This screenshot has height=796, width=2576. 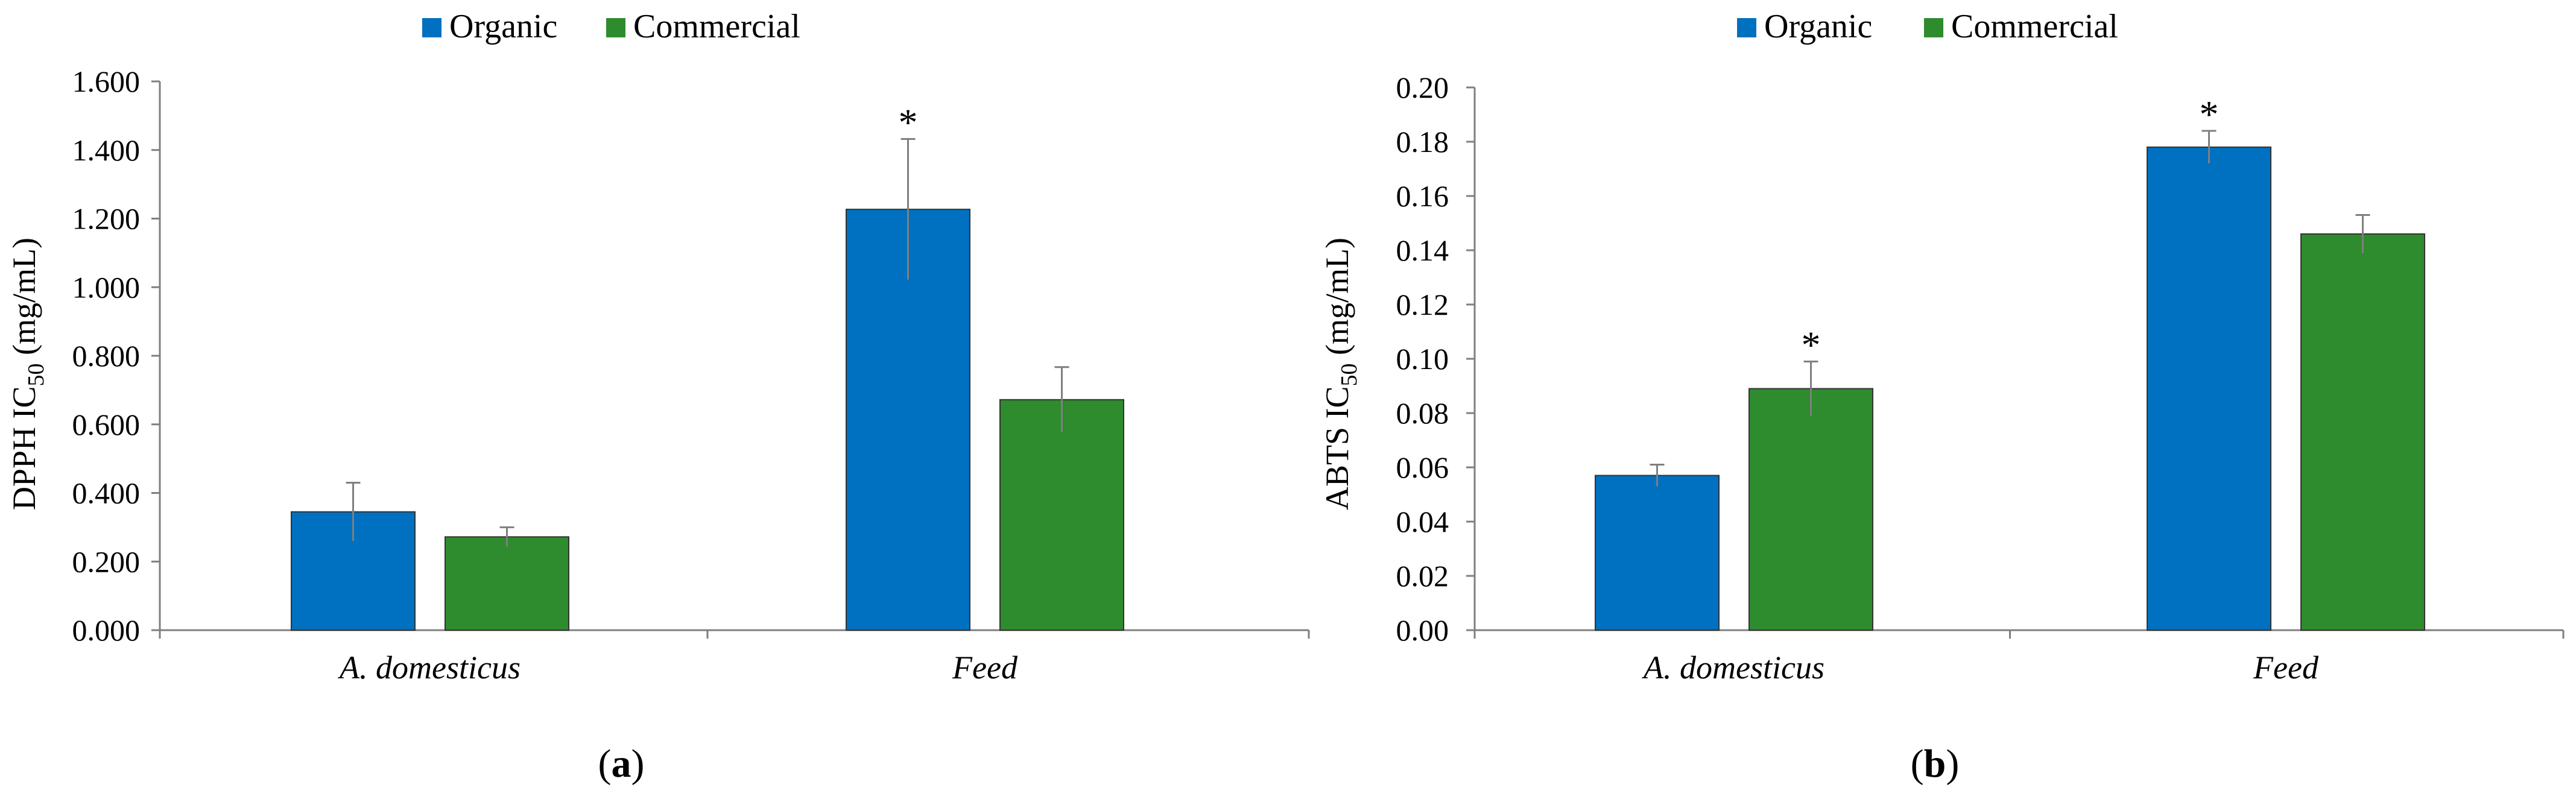 What do you see at coordinates (1657, 553) in the screenshot?
I see `bar-organic-a-domesticus` at bounding box center [1657, 553].